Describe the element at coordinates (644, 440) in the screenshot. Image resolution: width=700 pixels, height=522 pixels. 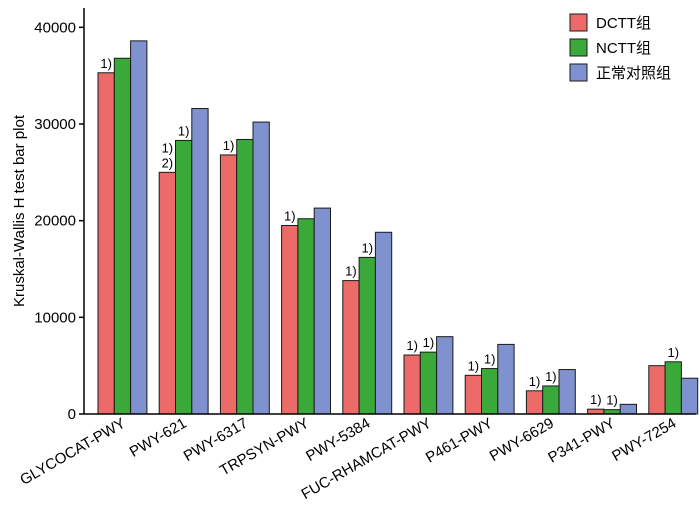
I see `x-tick-label: PWY-7254` at that location.